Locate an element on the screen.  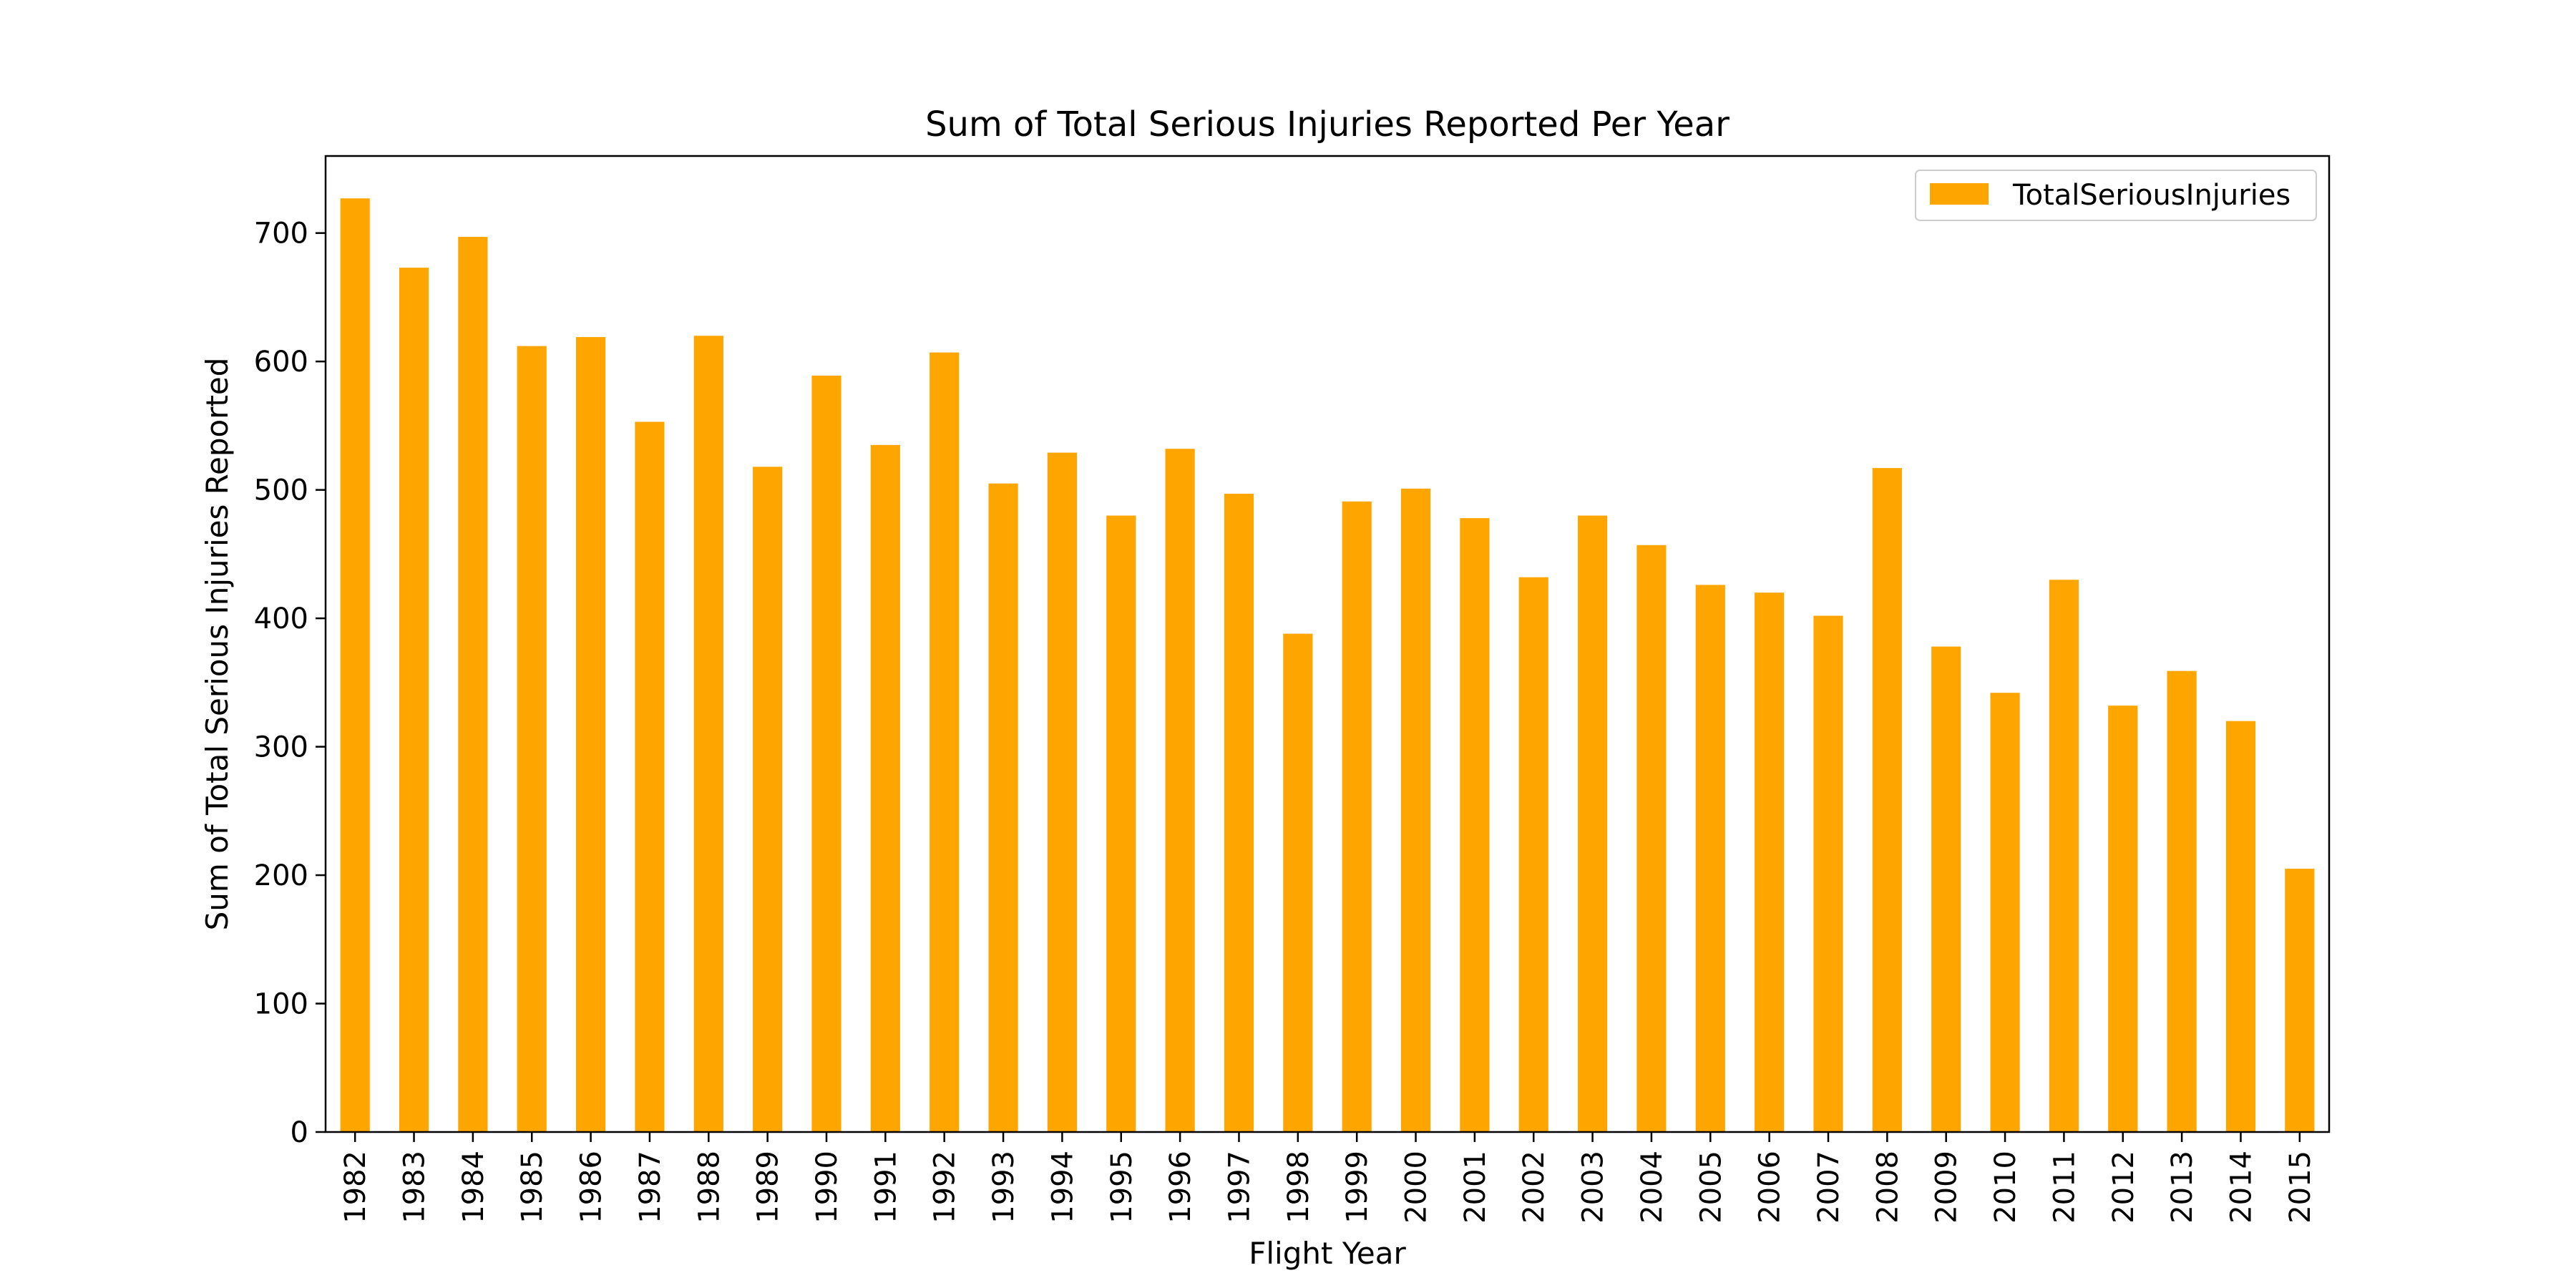
x-tick-label: 1999 is located at coordinates (1357, 1187).